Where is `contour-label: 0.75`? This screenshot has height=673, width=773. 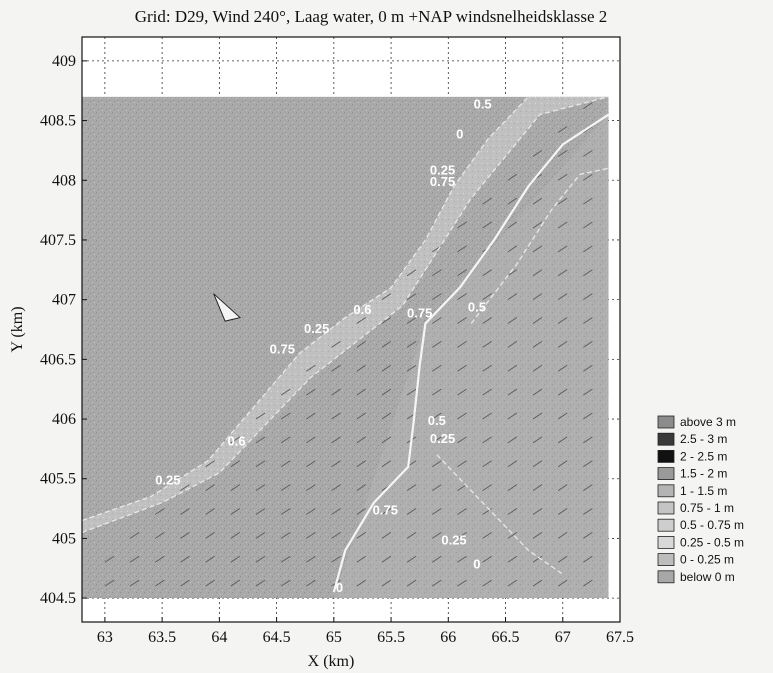 contour-label: 0.75 is located at coordinates (282, 348).